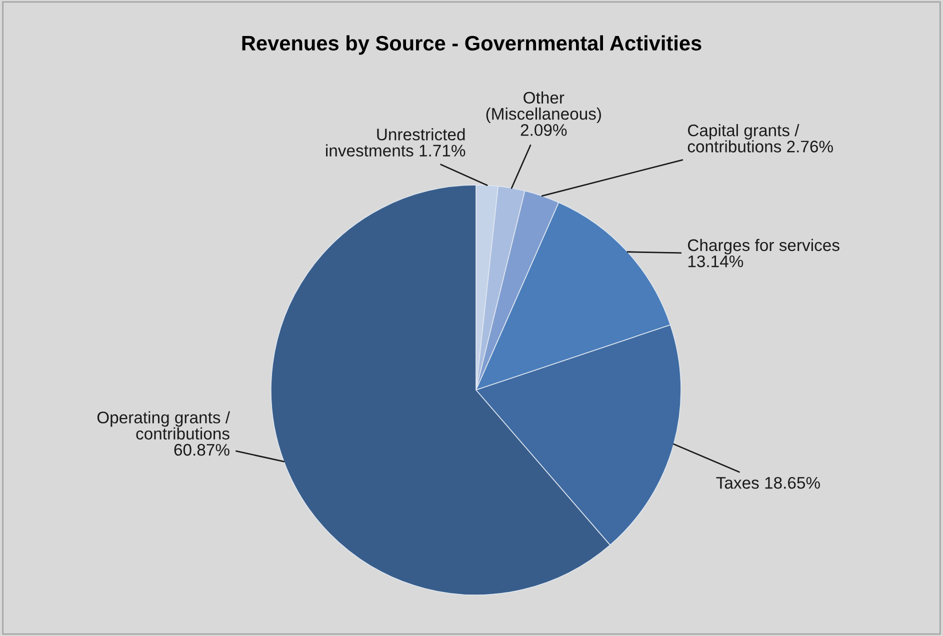 This screenshot has width=943, height=636. What do you see at coordinates (163, 425) in the screenshot?
I see `slice-label: Operating grants / contributions` at bounding box center [163, 425].